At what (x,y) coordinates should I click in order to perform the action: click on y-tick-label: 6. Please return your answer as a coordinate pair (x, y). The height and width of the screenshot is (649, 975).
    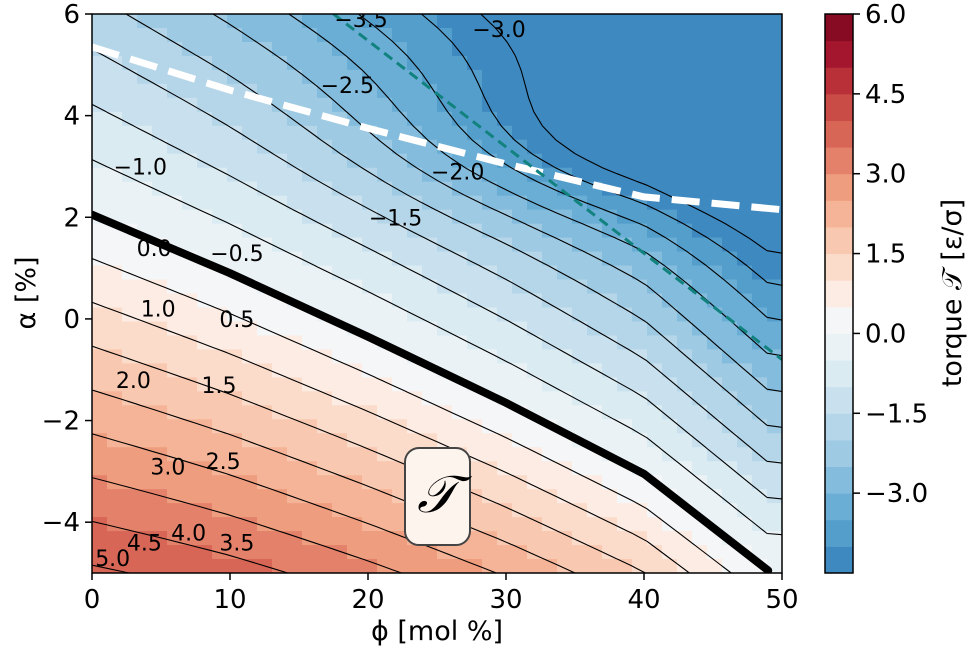
    Looking at the image, I should click on (71, 15).